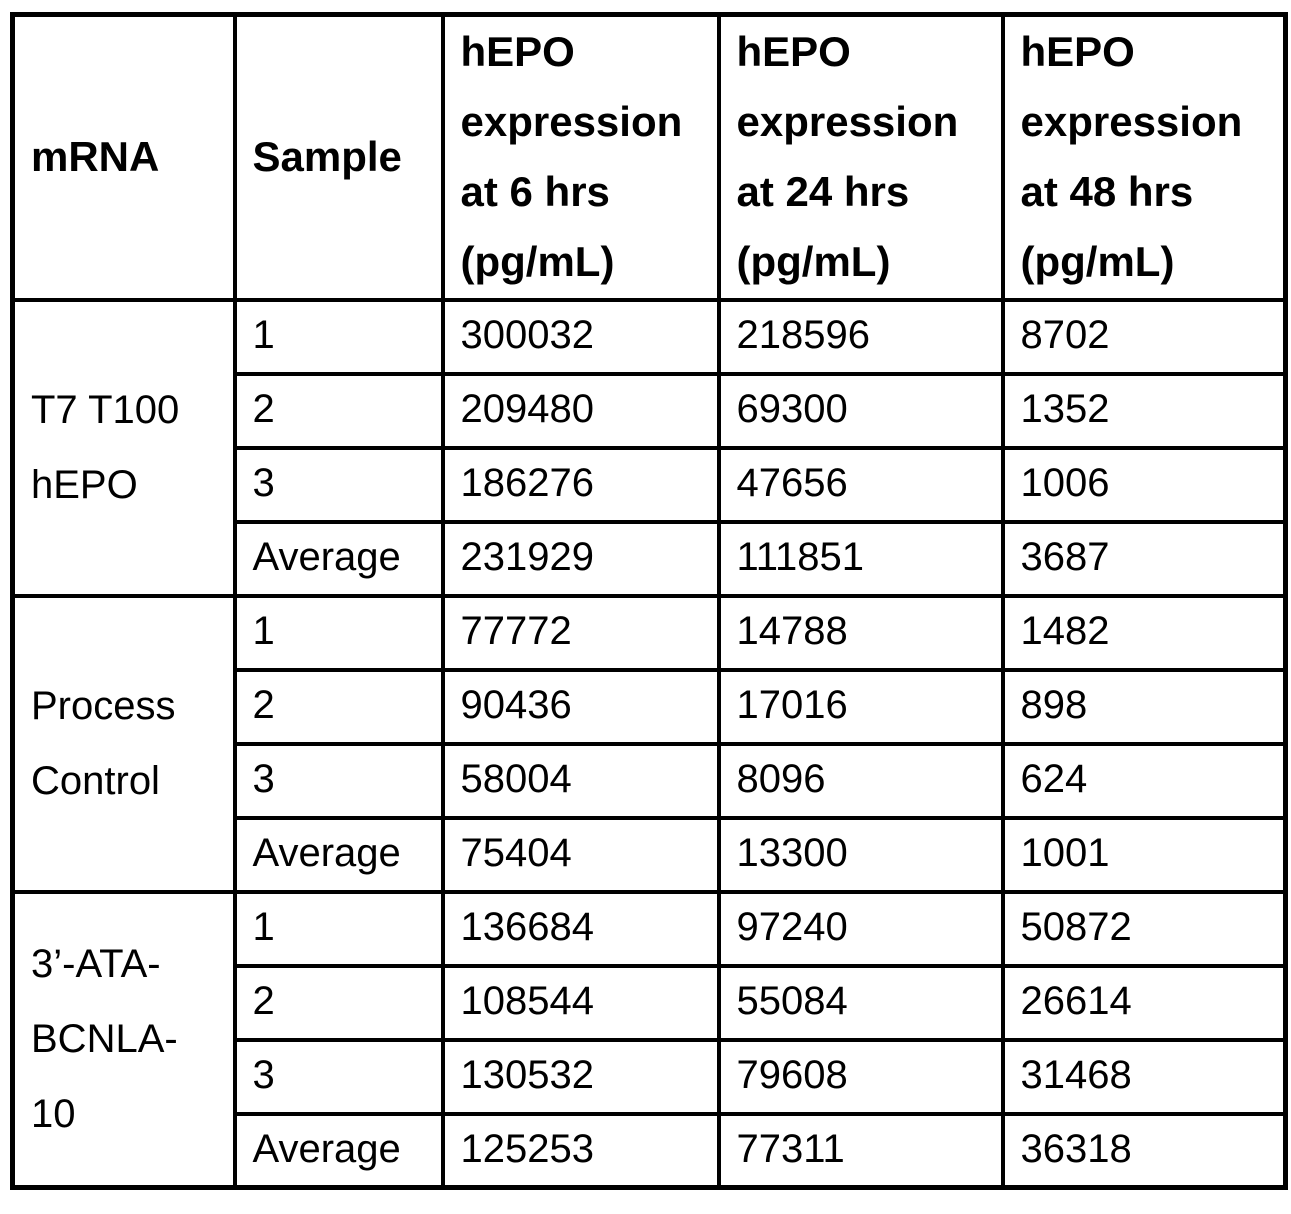  I want to click on value-cell-48hrs: 1352, so click(1144, 410).